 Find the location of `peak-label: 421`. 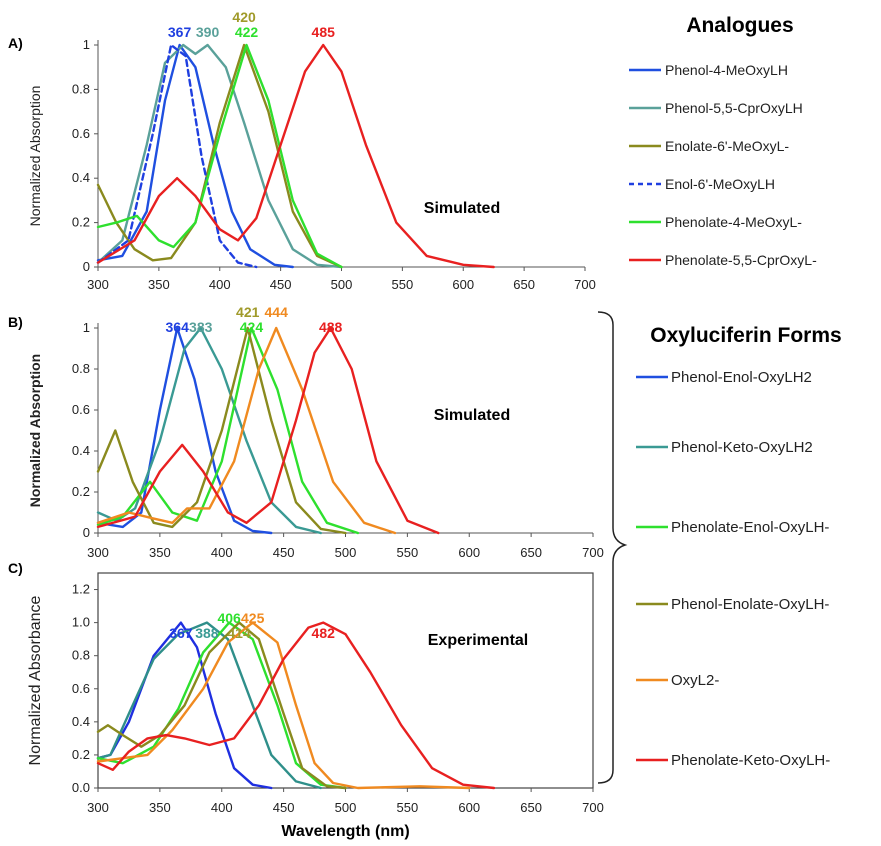

peak-label: 421 is located at coordinates (248, 312).